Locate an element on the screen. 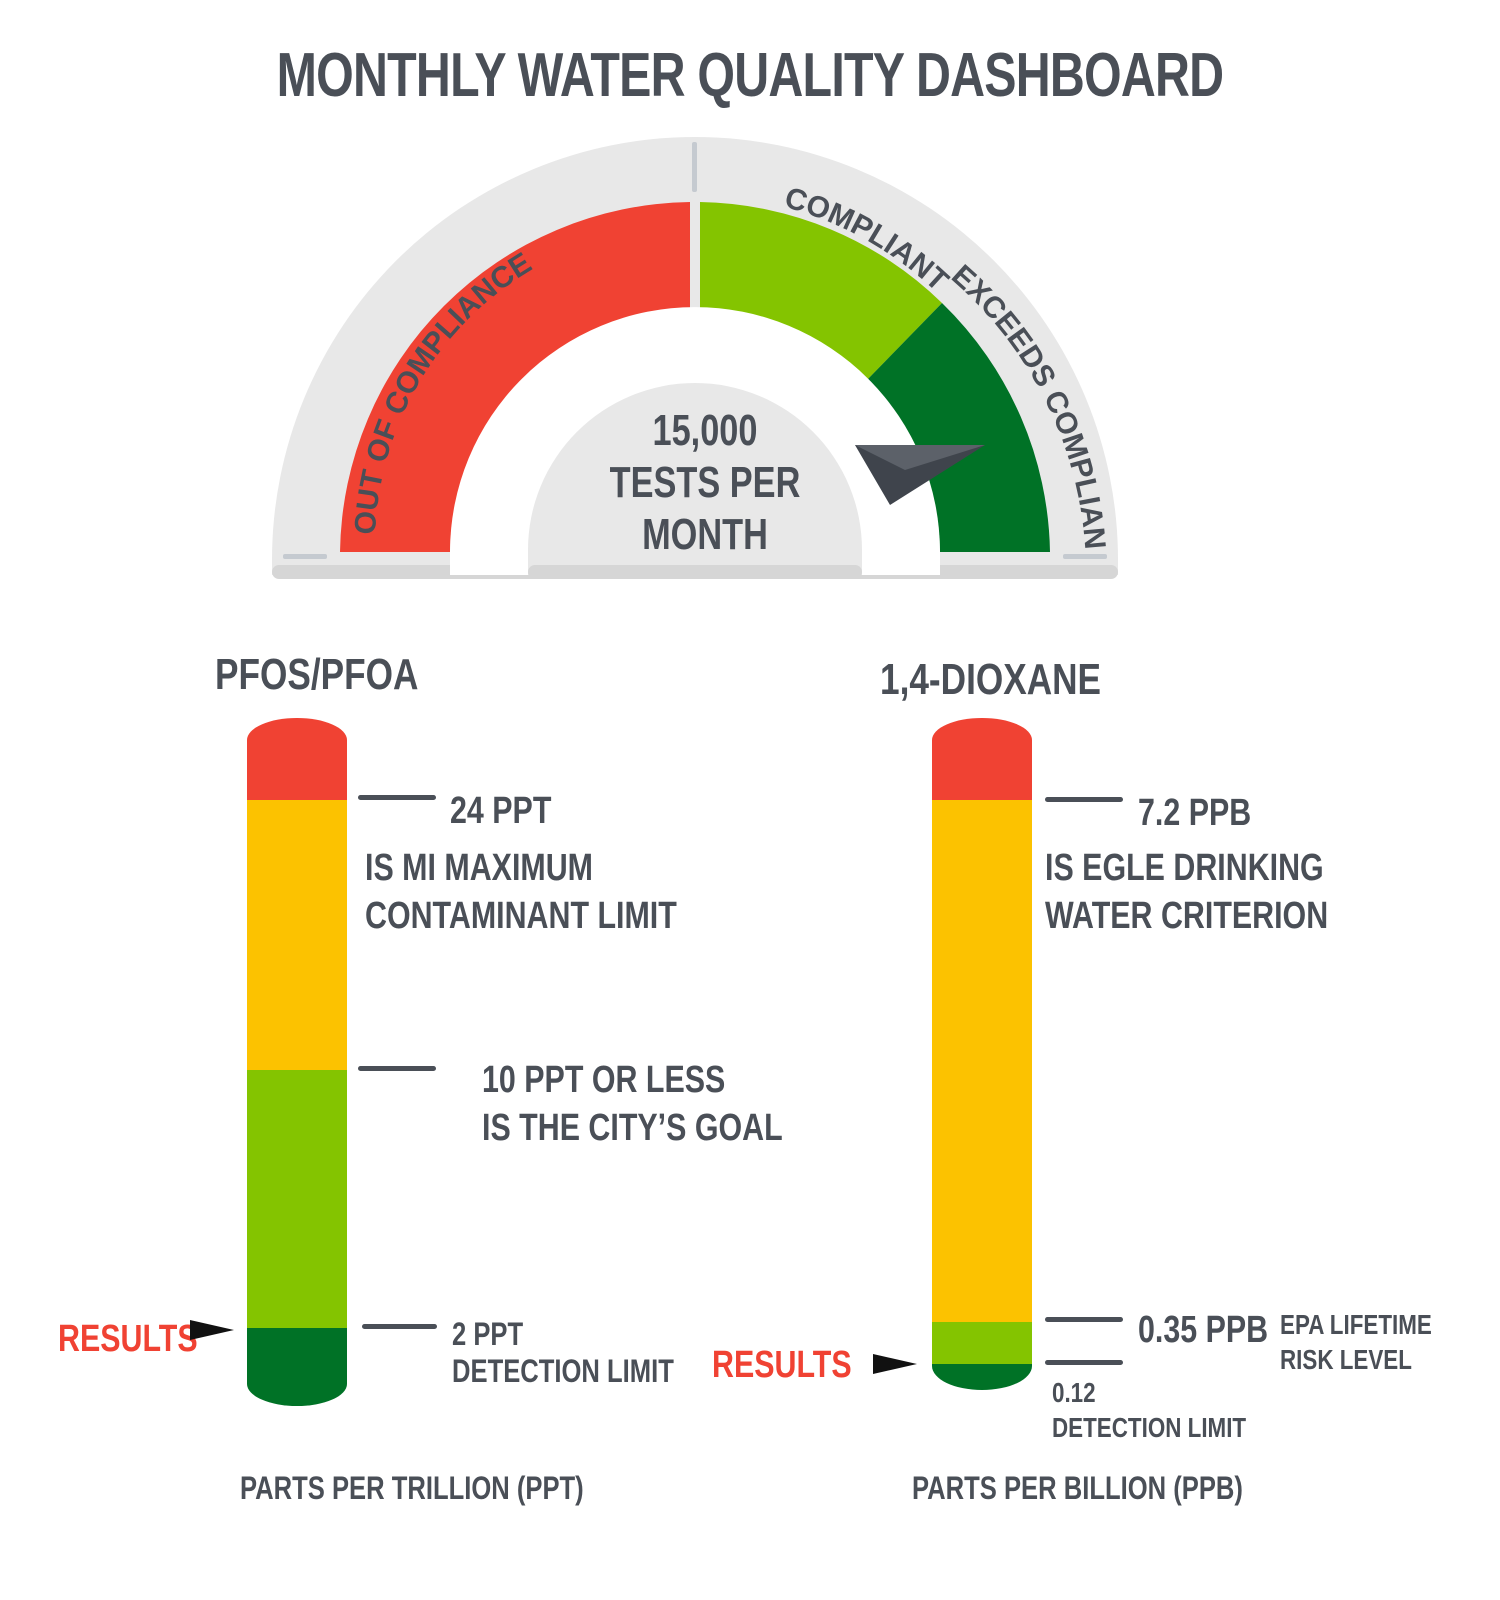 This screenshot has width=1500, height=1600. dioxane-criterion-desc-1: IS EGLE DRINKING is located at coordinates (1184, 868).